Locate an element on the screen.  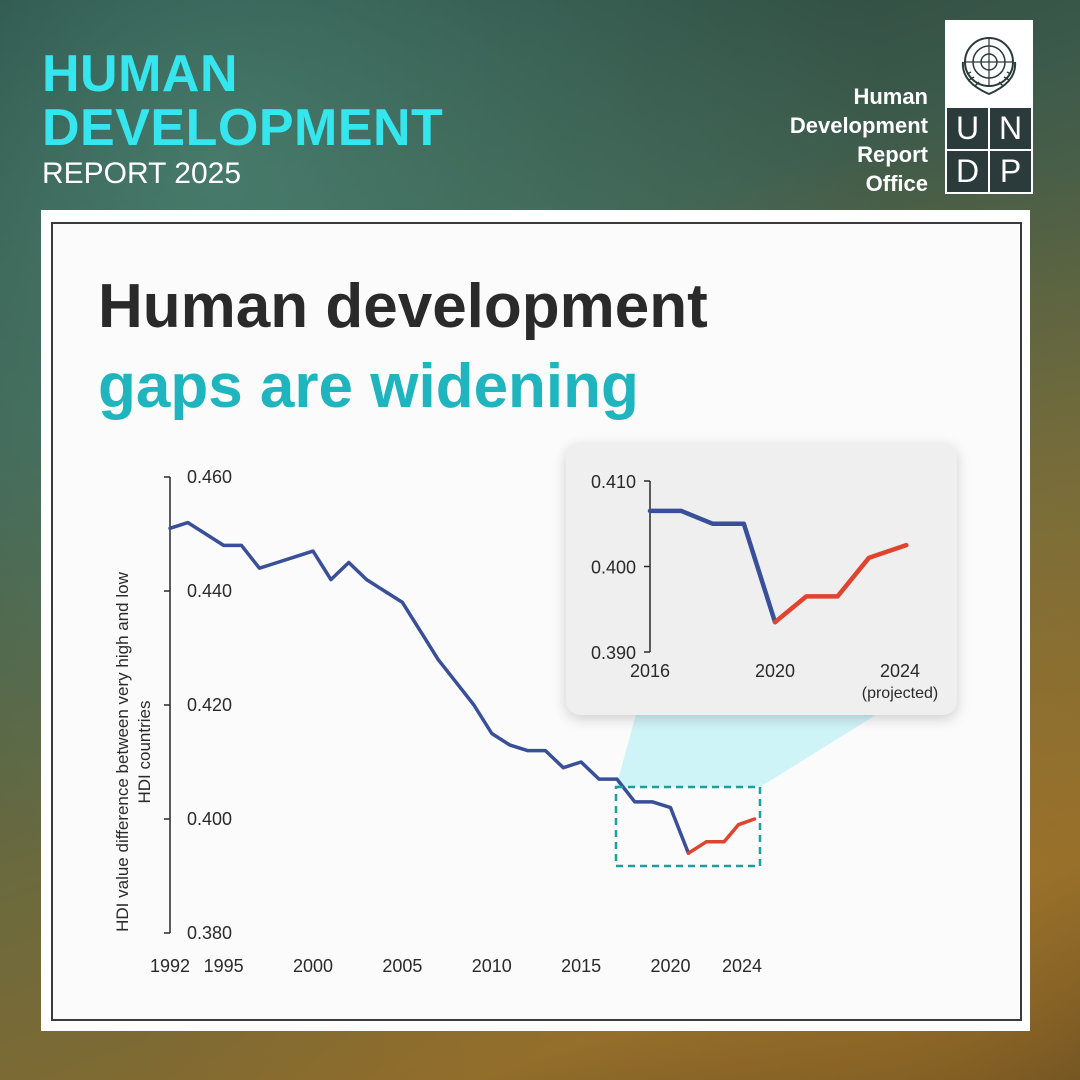
headline-line1: Human development is located at coordinates (403, 306).